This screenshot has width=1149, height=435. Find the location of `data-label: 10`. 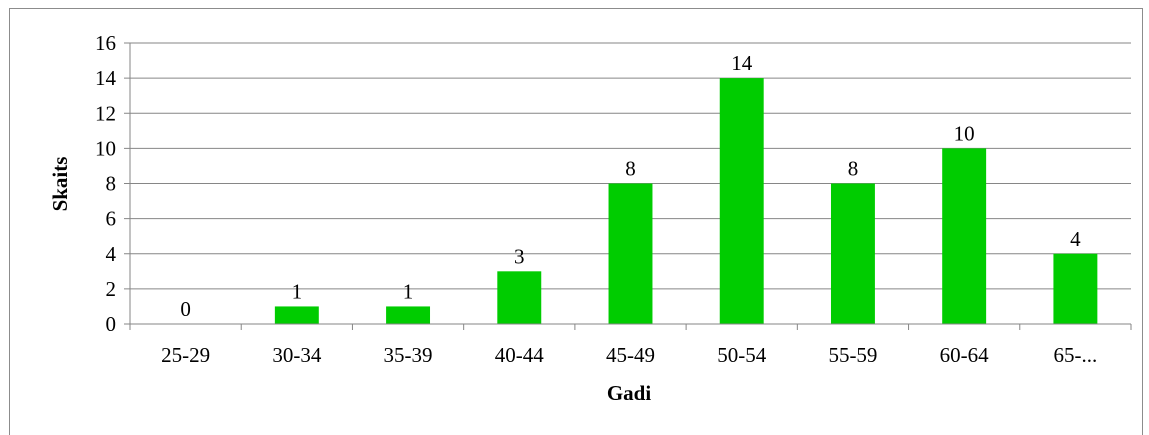

data-label: 10 is located at coordinates (964, 133).